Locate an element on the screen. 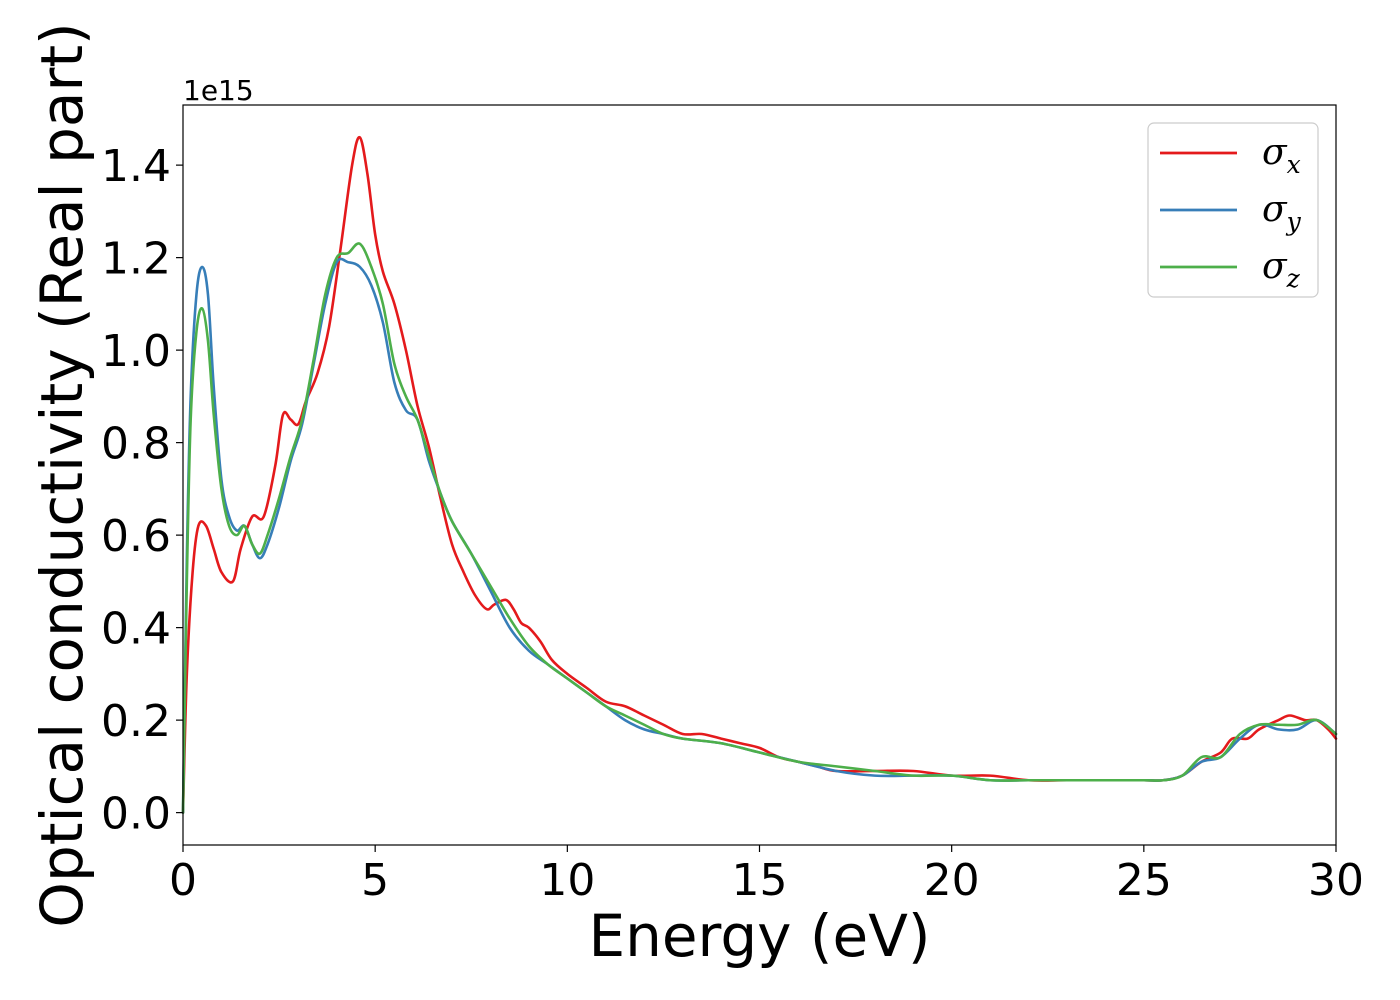 Image resolution: width=1400 pixels, height=1000 pixels. legend-label-z: σz is located at coordinates (1281, 269).